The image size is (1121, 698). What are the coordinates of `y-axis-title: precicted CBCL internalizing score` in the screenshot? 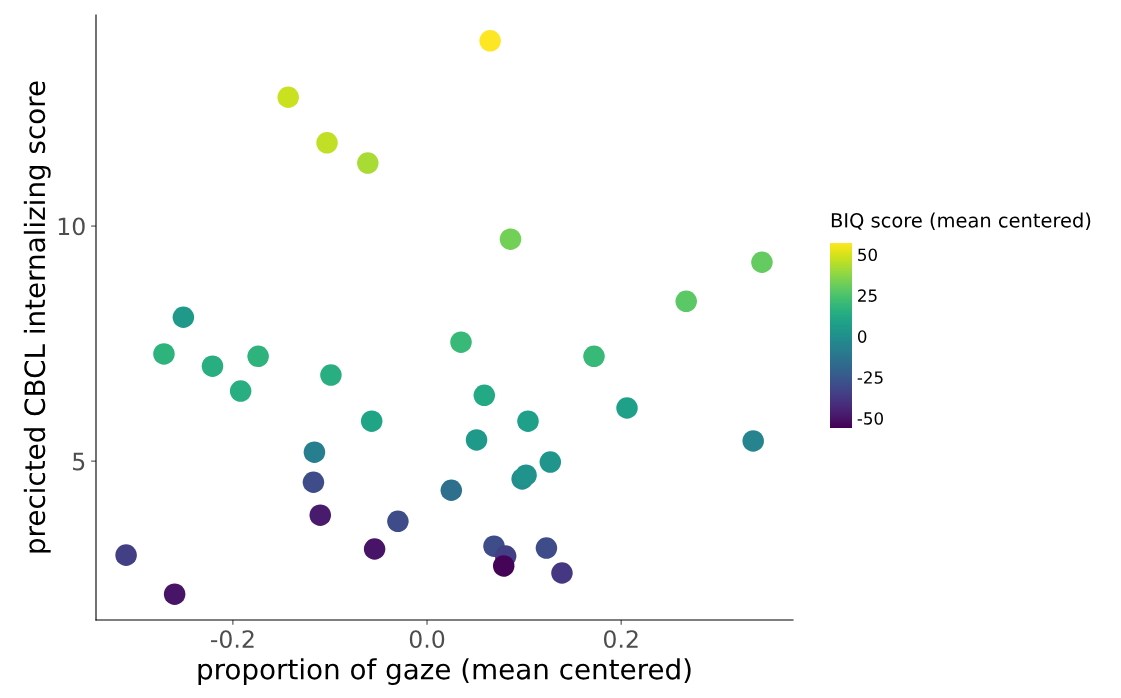 It's located at (37, 317).